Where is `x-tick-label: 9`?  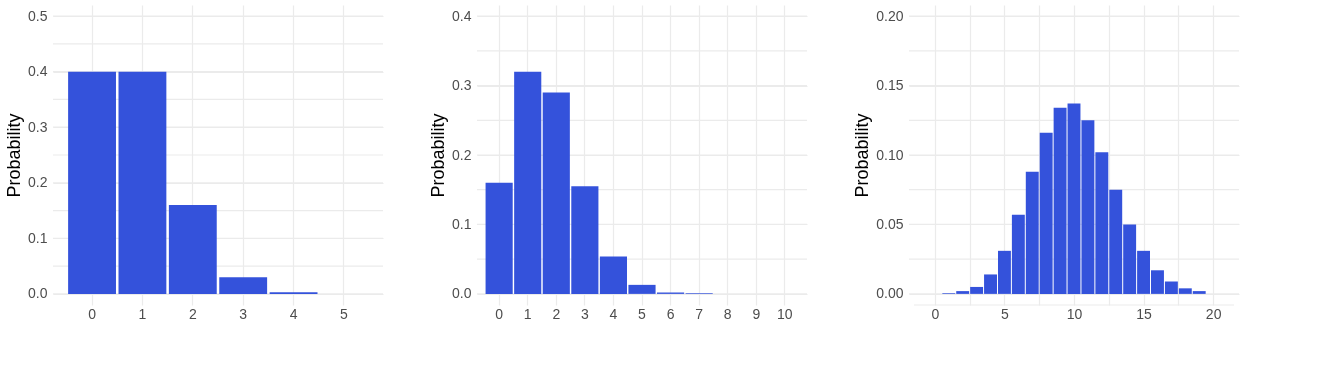 x-tick-label: 9 is located at coordinates (756, 313).